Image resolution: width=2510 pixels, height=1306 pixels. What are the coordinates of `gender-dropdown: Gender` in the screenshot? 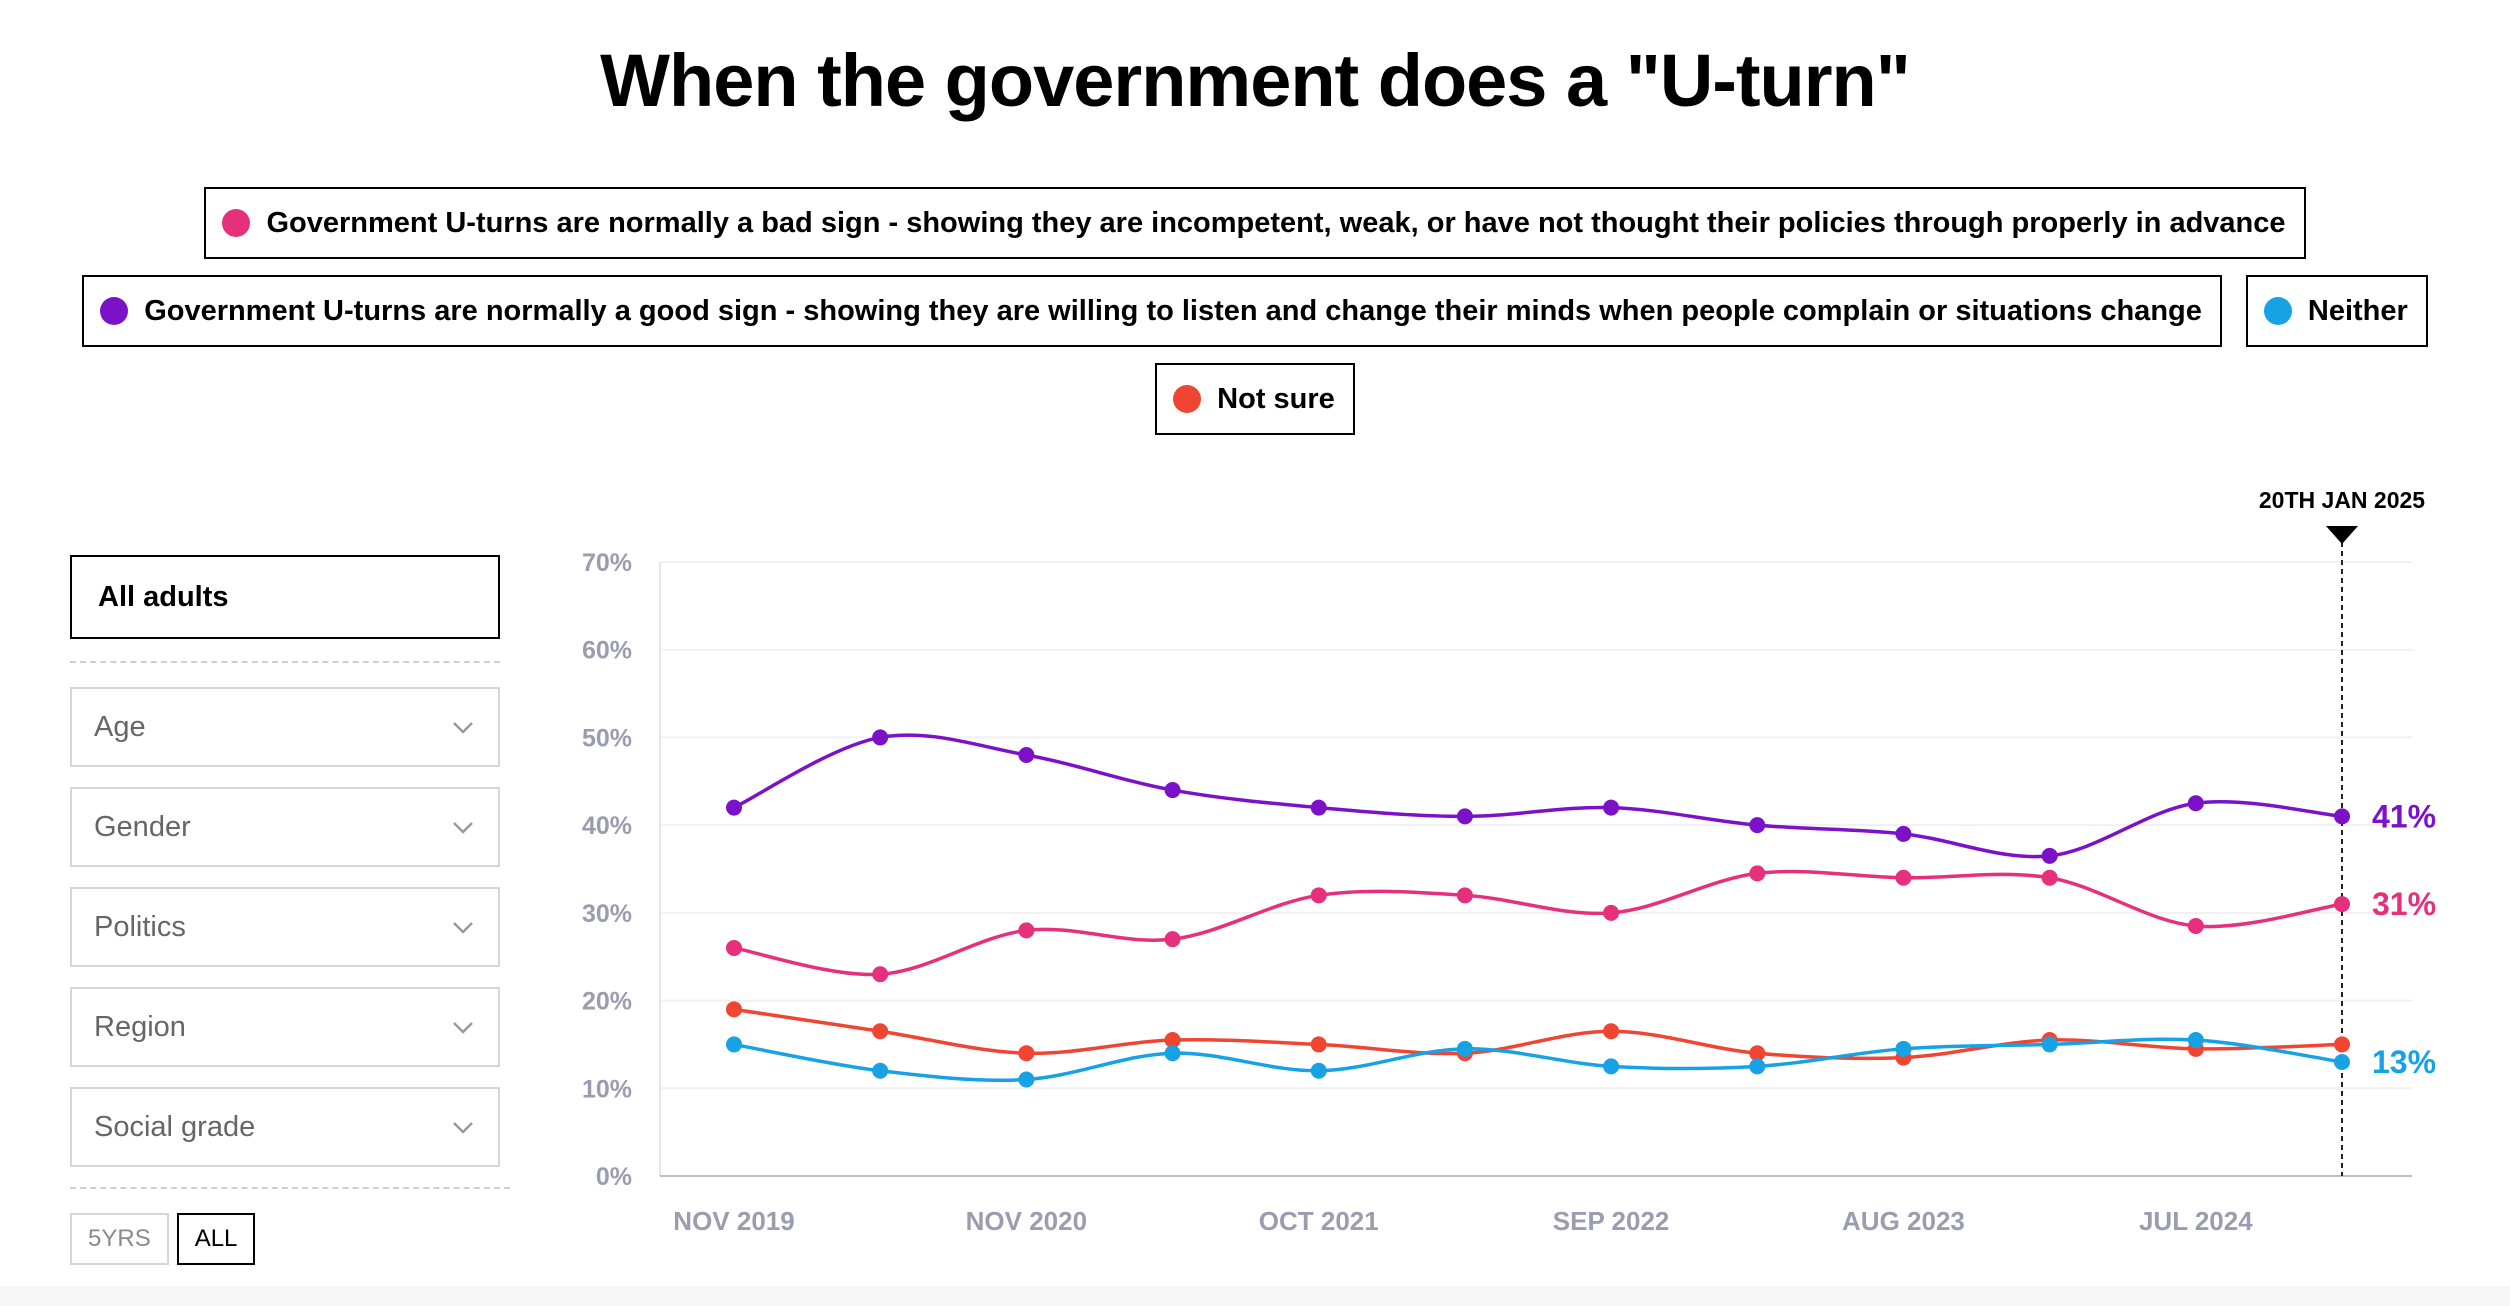 It's located at (285, 827).